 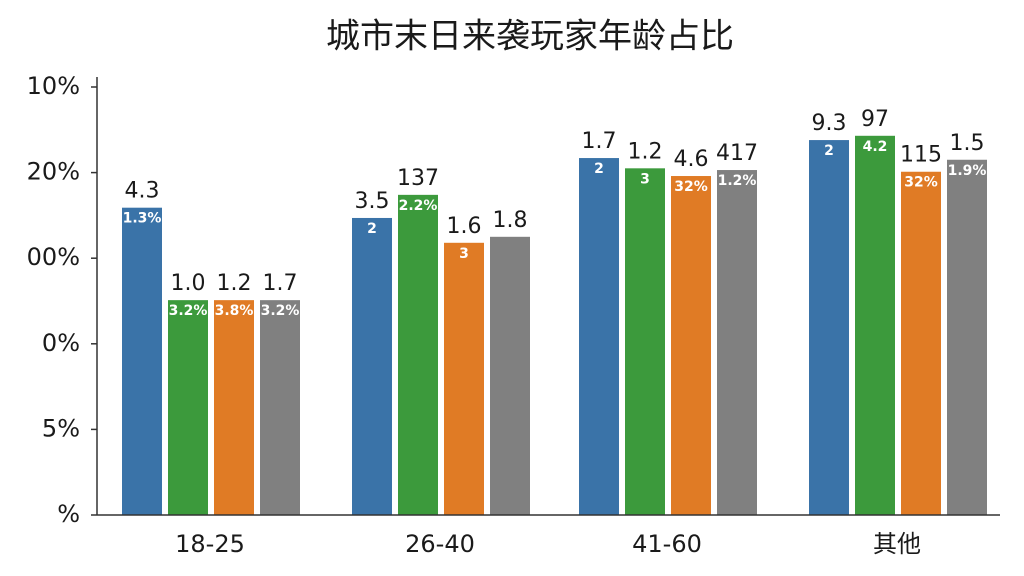 I want to click on data-label: 137, so click(x=418, y=178).